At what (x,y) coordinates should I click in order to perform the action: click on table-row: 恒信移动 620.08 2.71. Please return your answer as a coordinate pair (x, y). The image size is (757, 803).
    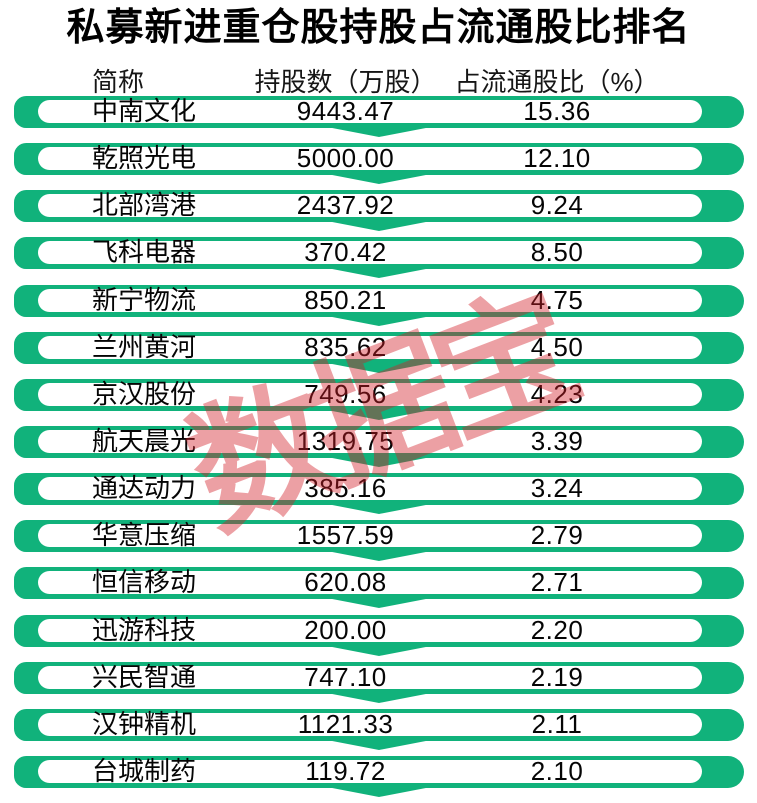
    Looking at the image, I should click on (378, 590).